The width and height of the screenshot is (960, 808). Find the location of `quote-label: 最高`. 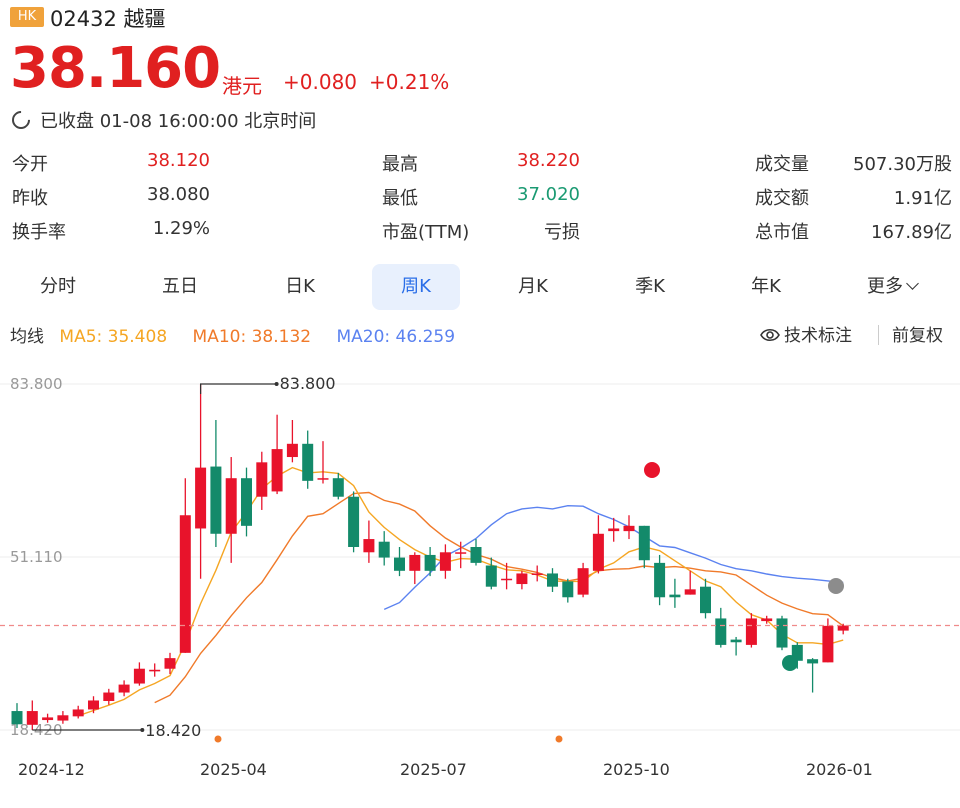

quote-label: 最高 is located at coordinates (400, 164).